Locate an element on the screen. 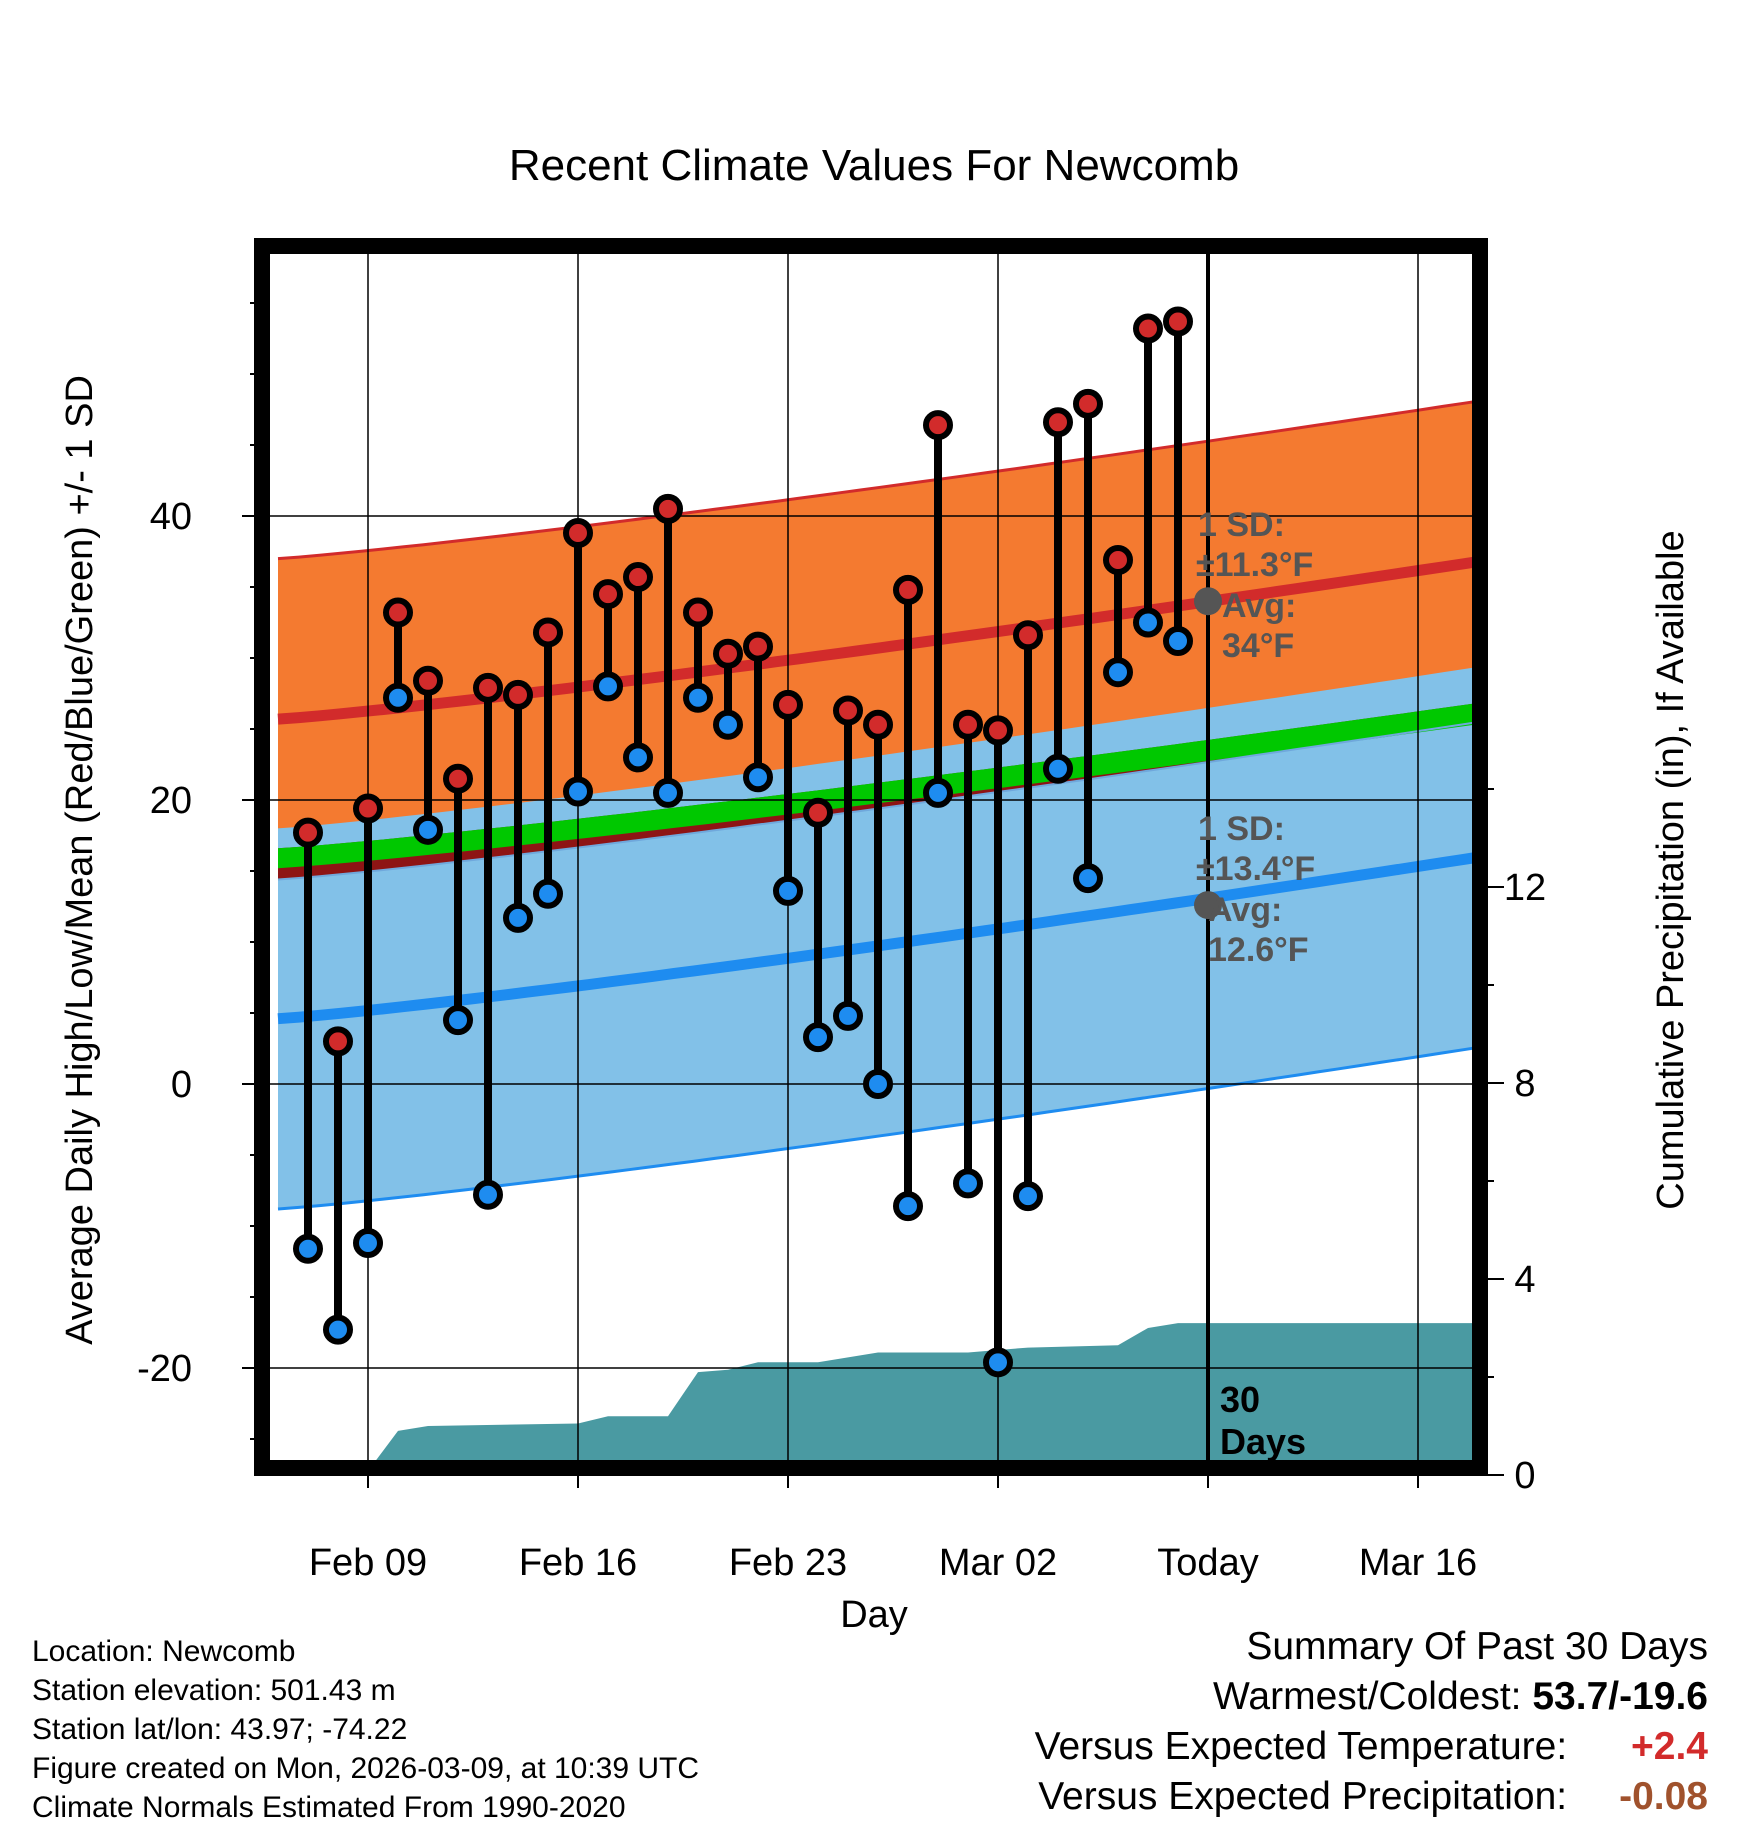 The image size is (1748, 1828). info-location: Location: Newcomb is located at coordinates (164, 1651).